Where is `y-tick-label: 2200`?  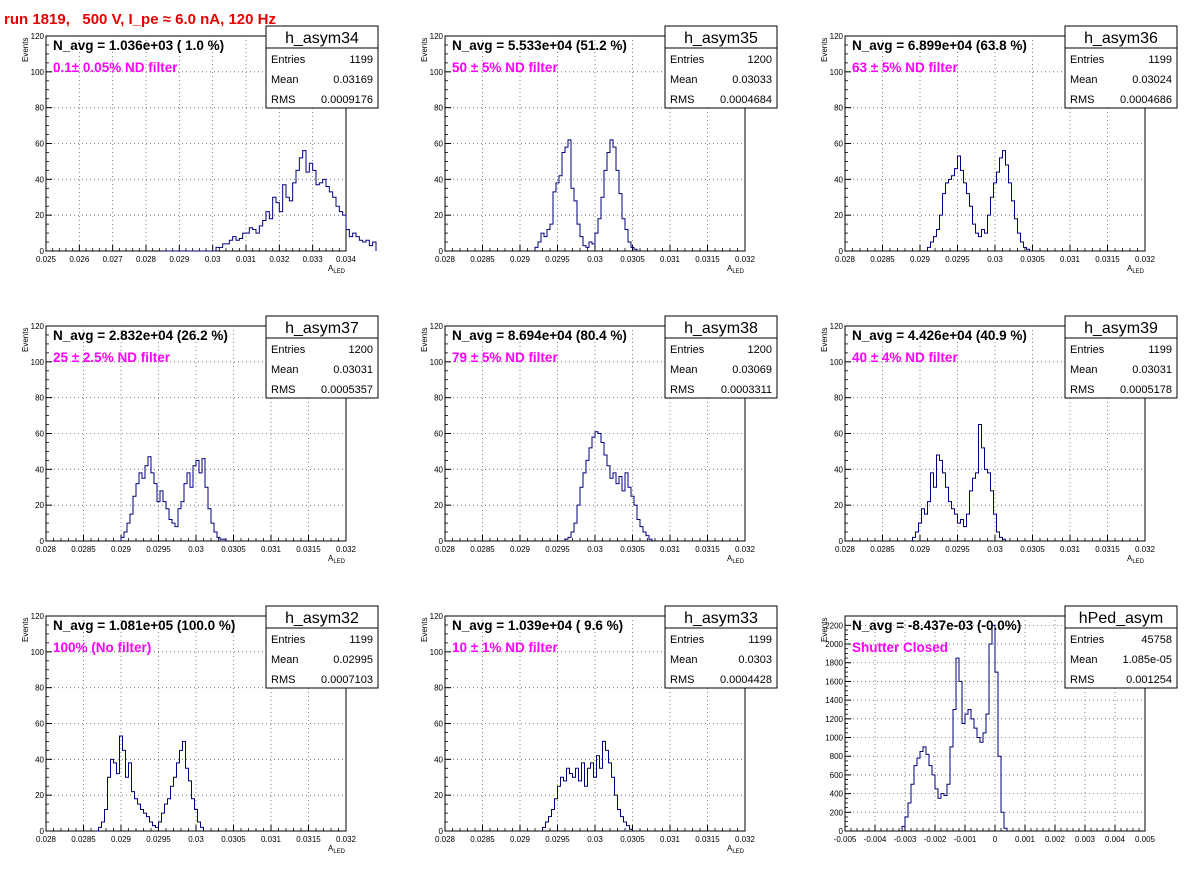
y-tick-label: 2200 is located at coordinates (834, 625).